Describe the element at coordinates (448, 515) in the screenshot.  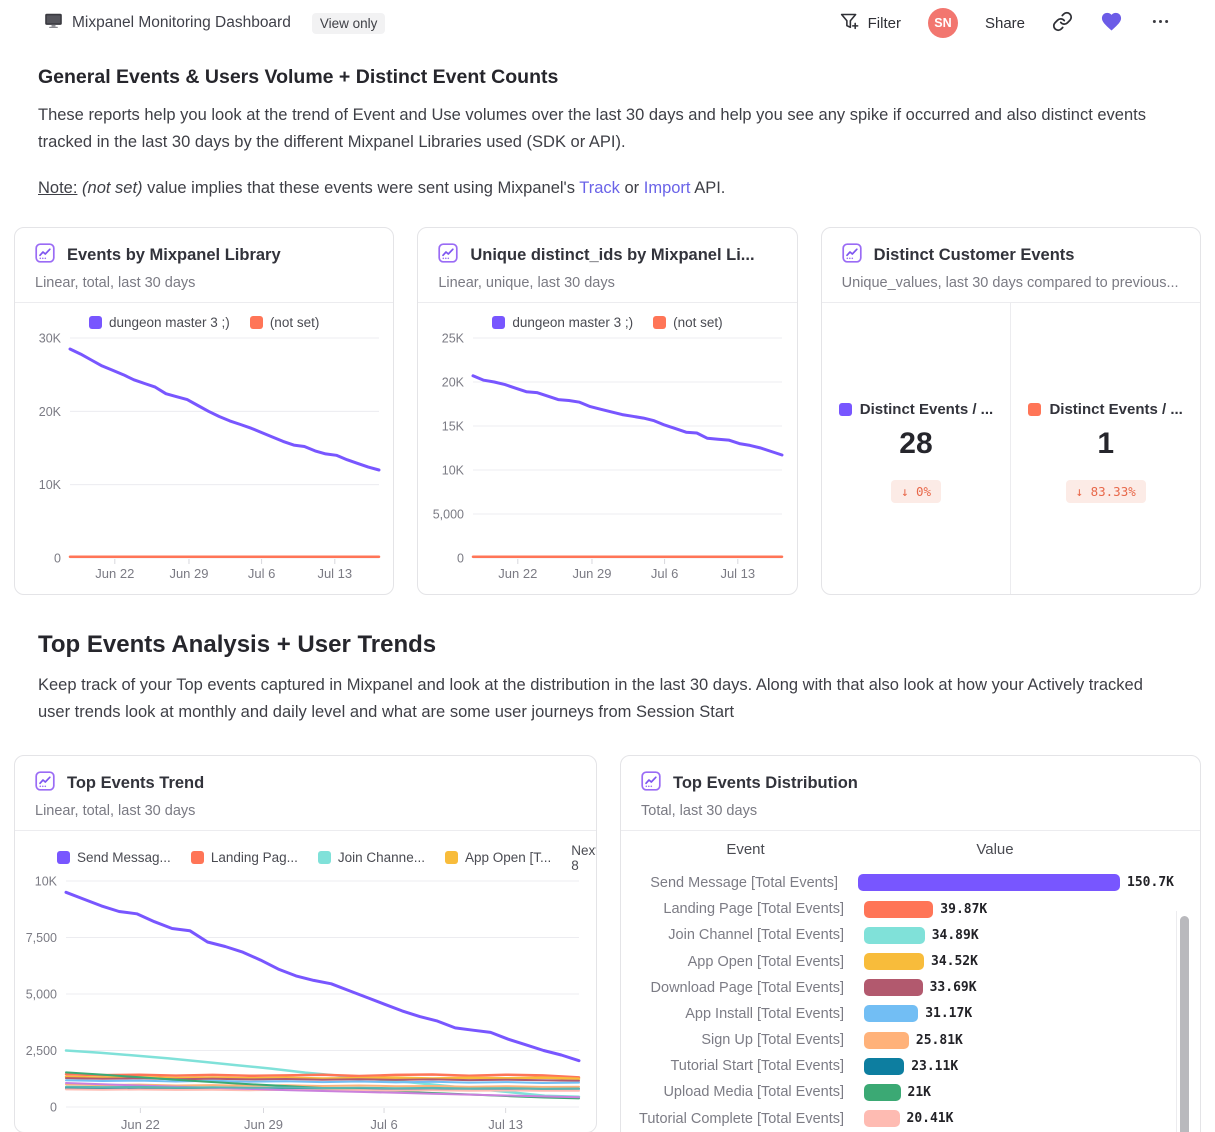
I see `svg-text: 5,000` at that location.